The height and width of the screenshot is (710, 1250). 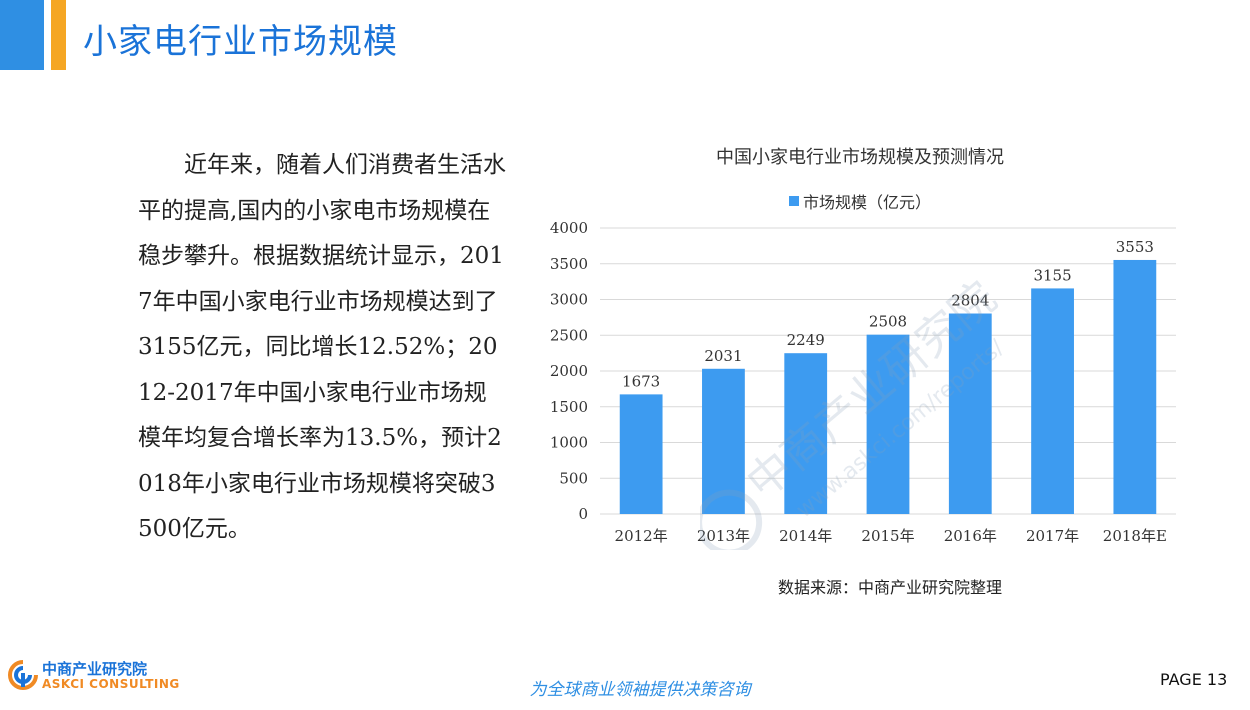 I want to click on data-label: 3553, so click(x=1135, y=247).